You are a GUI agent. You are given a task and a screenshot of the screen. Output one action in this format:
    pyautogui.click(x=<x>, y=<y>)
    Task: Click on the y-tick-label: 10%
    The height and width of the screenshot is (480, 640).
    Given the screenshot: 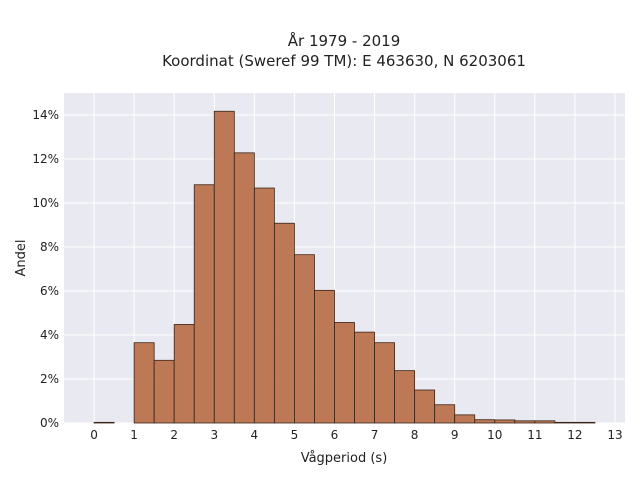 What is the action you would take?
    pyautogui.click(x=45, y=203)
    